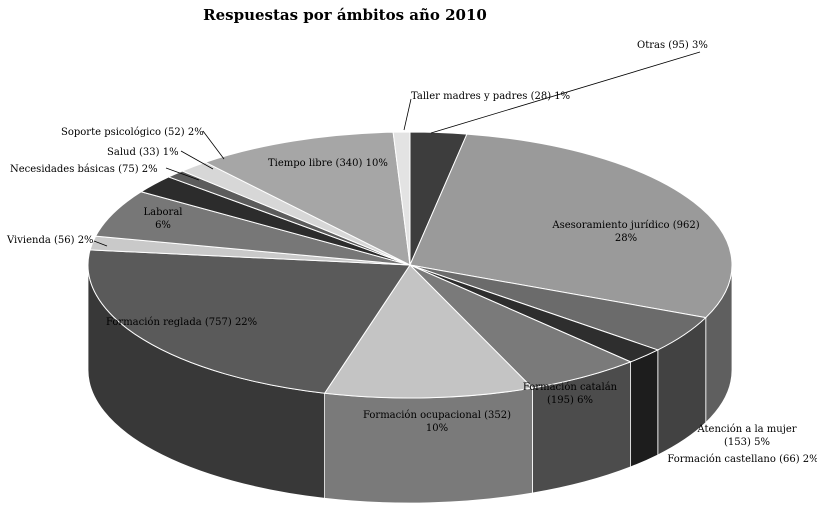 The image size is (817, 514). I want to click on slice-label-line: Formación reglada (757) 22%, so click(181, 322).